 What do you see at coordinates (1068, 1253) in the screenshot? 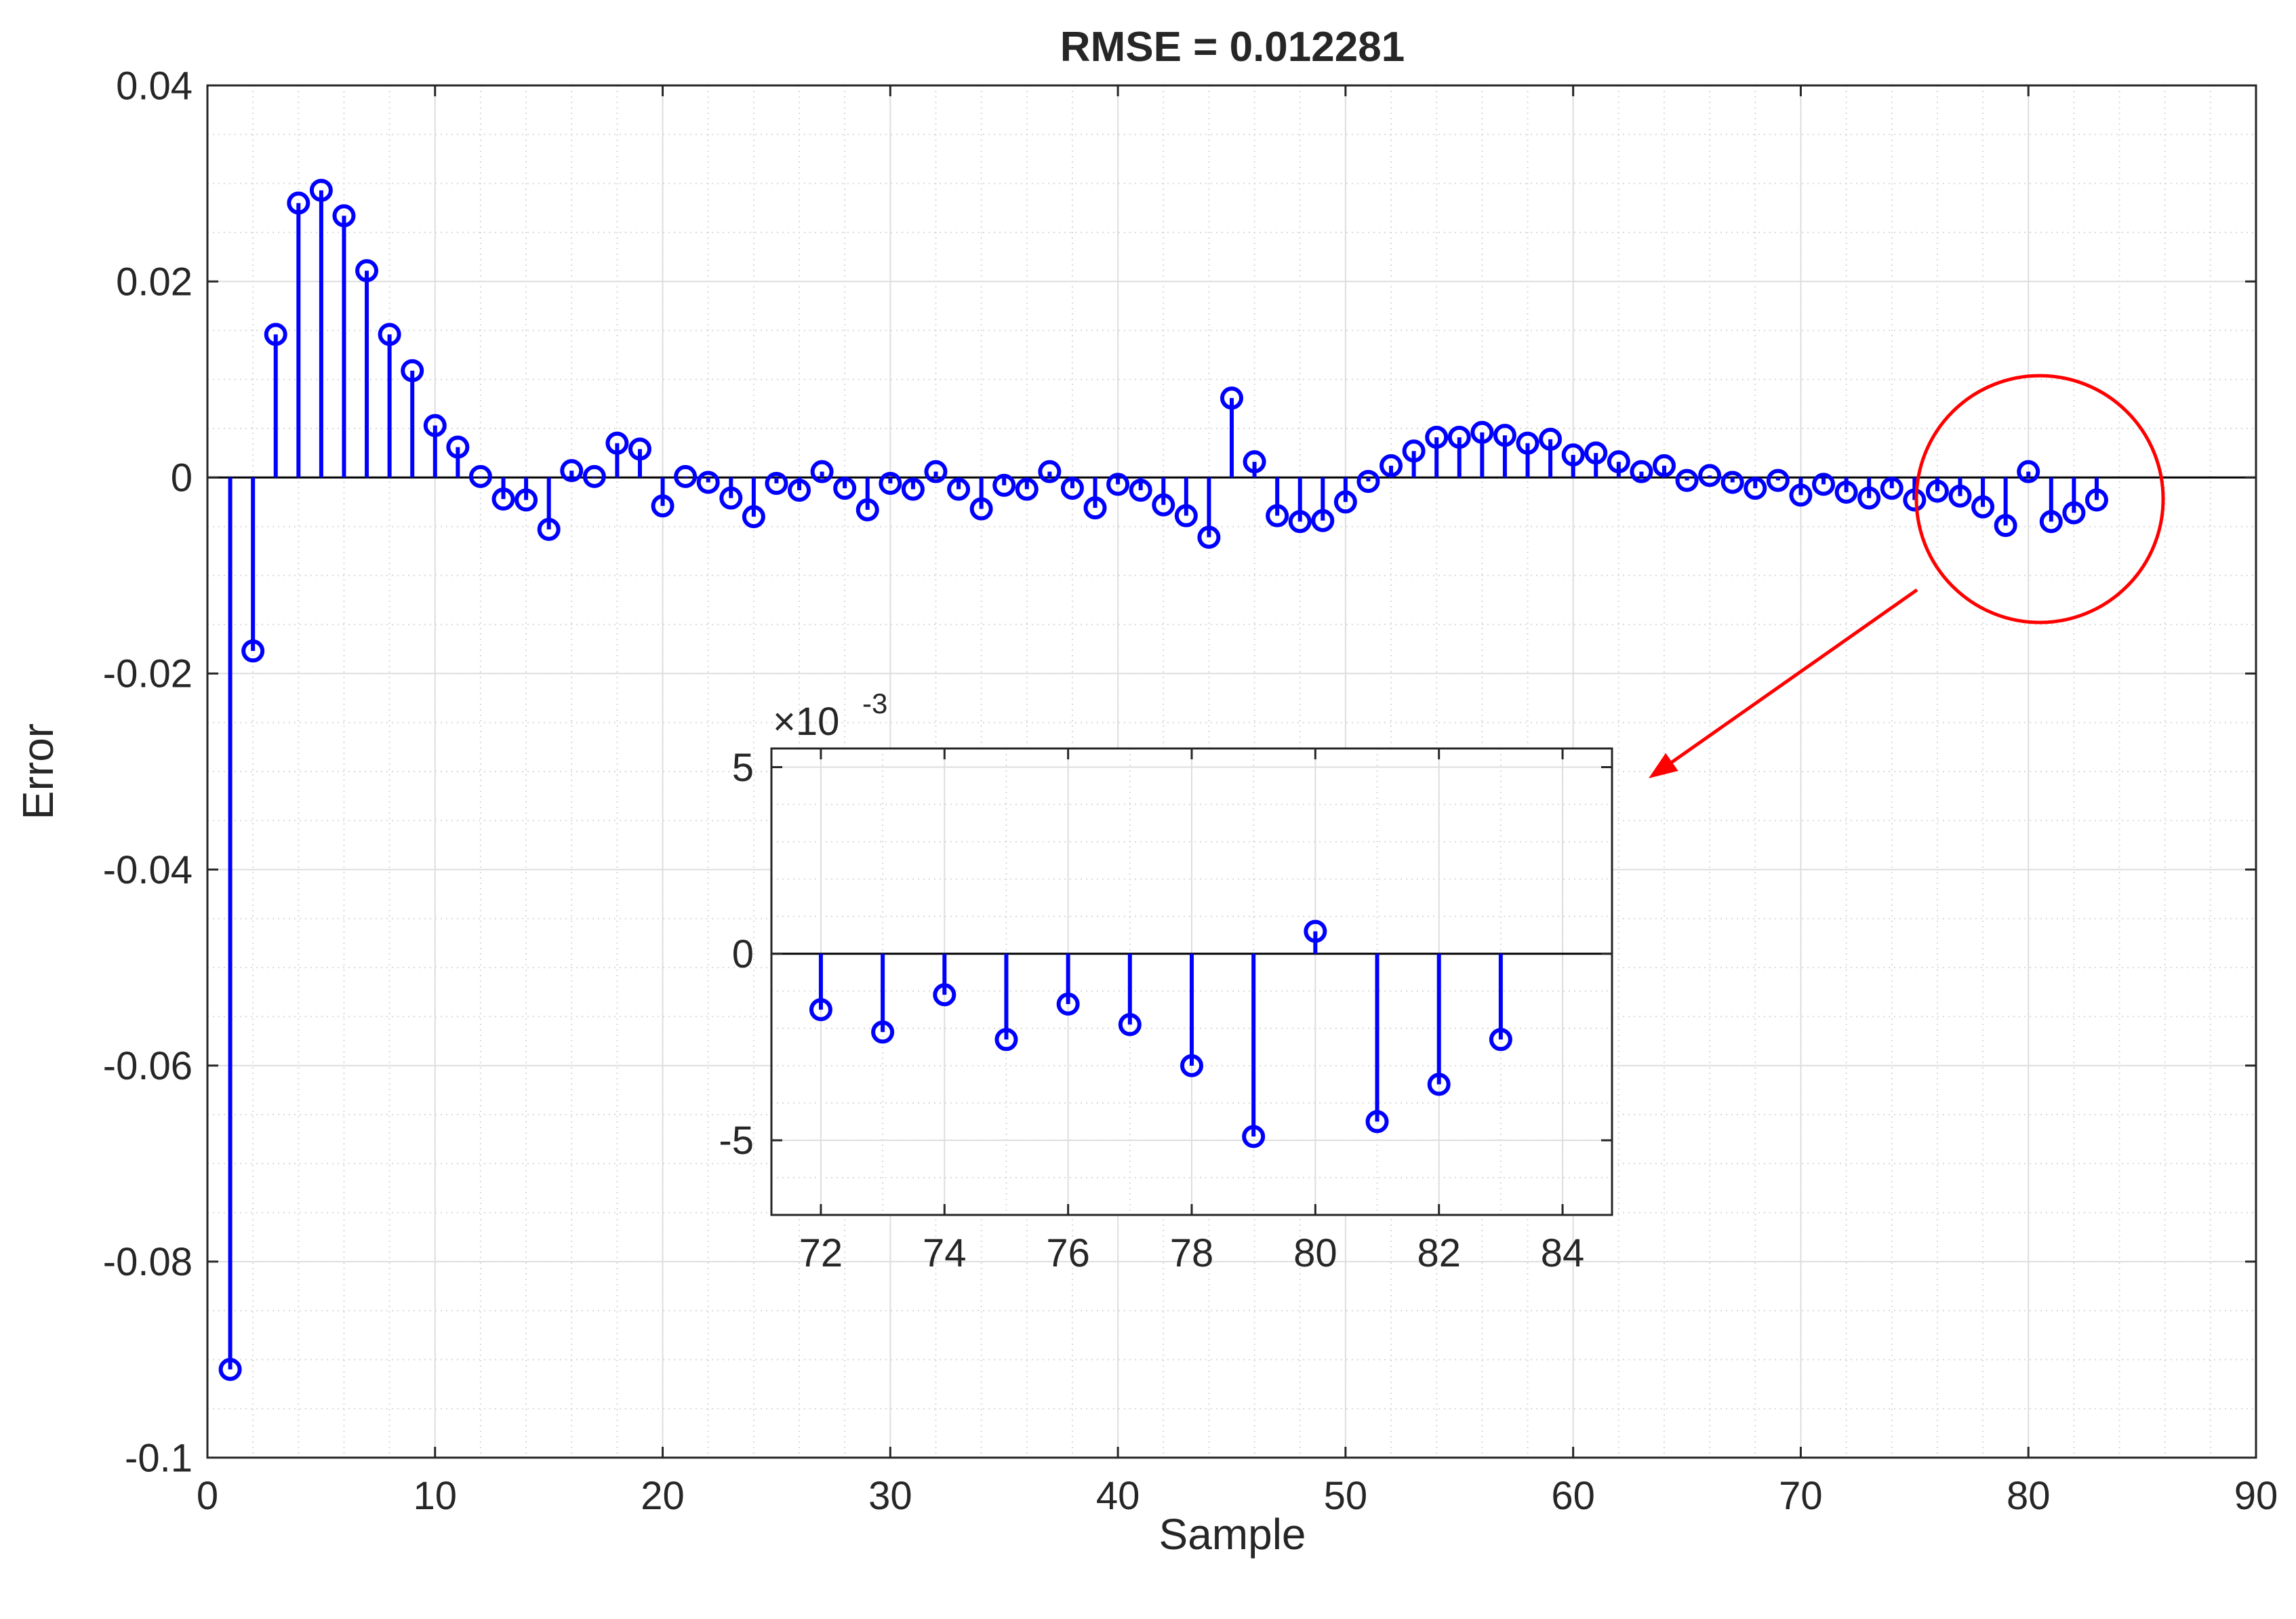
I see `inset-xtick-label: 76` at bounding box center [1068, 1253].